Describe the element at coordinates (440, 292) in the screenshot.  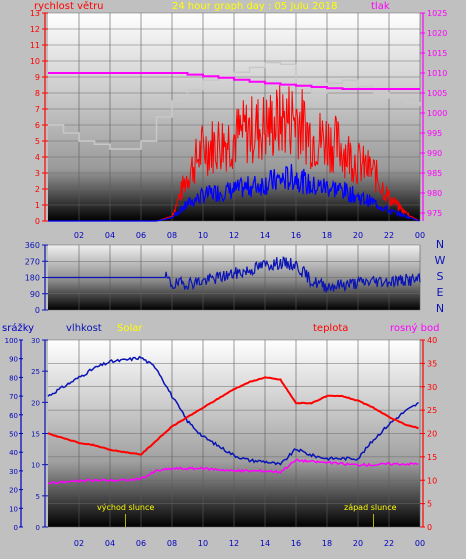
I see `compass-letter: E` at that location.